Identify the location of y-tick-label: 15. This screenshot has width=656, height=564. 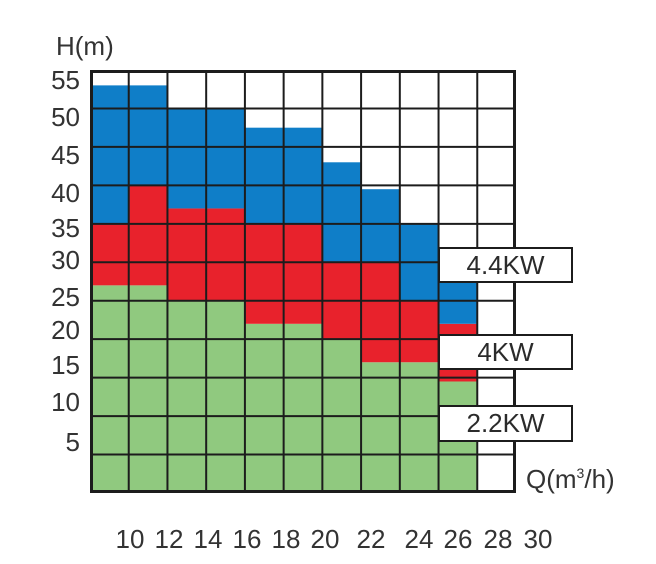
(65, 365).